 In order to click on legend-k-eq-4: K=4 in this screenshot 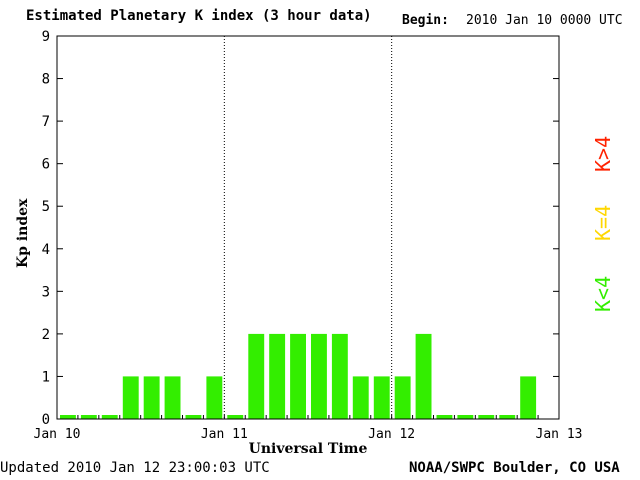, I will do `click(603, 222)`.